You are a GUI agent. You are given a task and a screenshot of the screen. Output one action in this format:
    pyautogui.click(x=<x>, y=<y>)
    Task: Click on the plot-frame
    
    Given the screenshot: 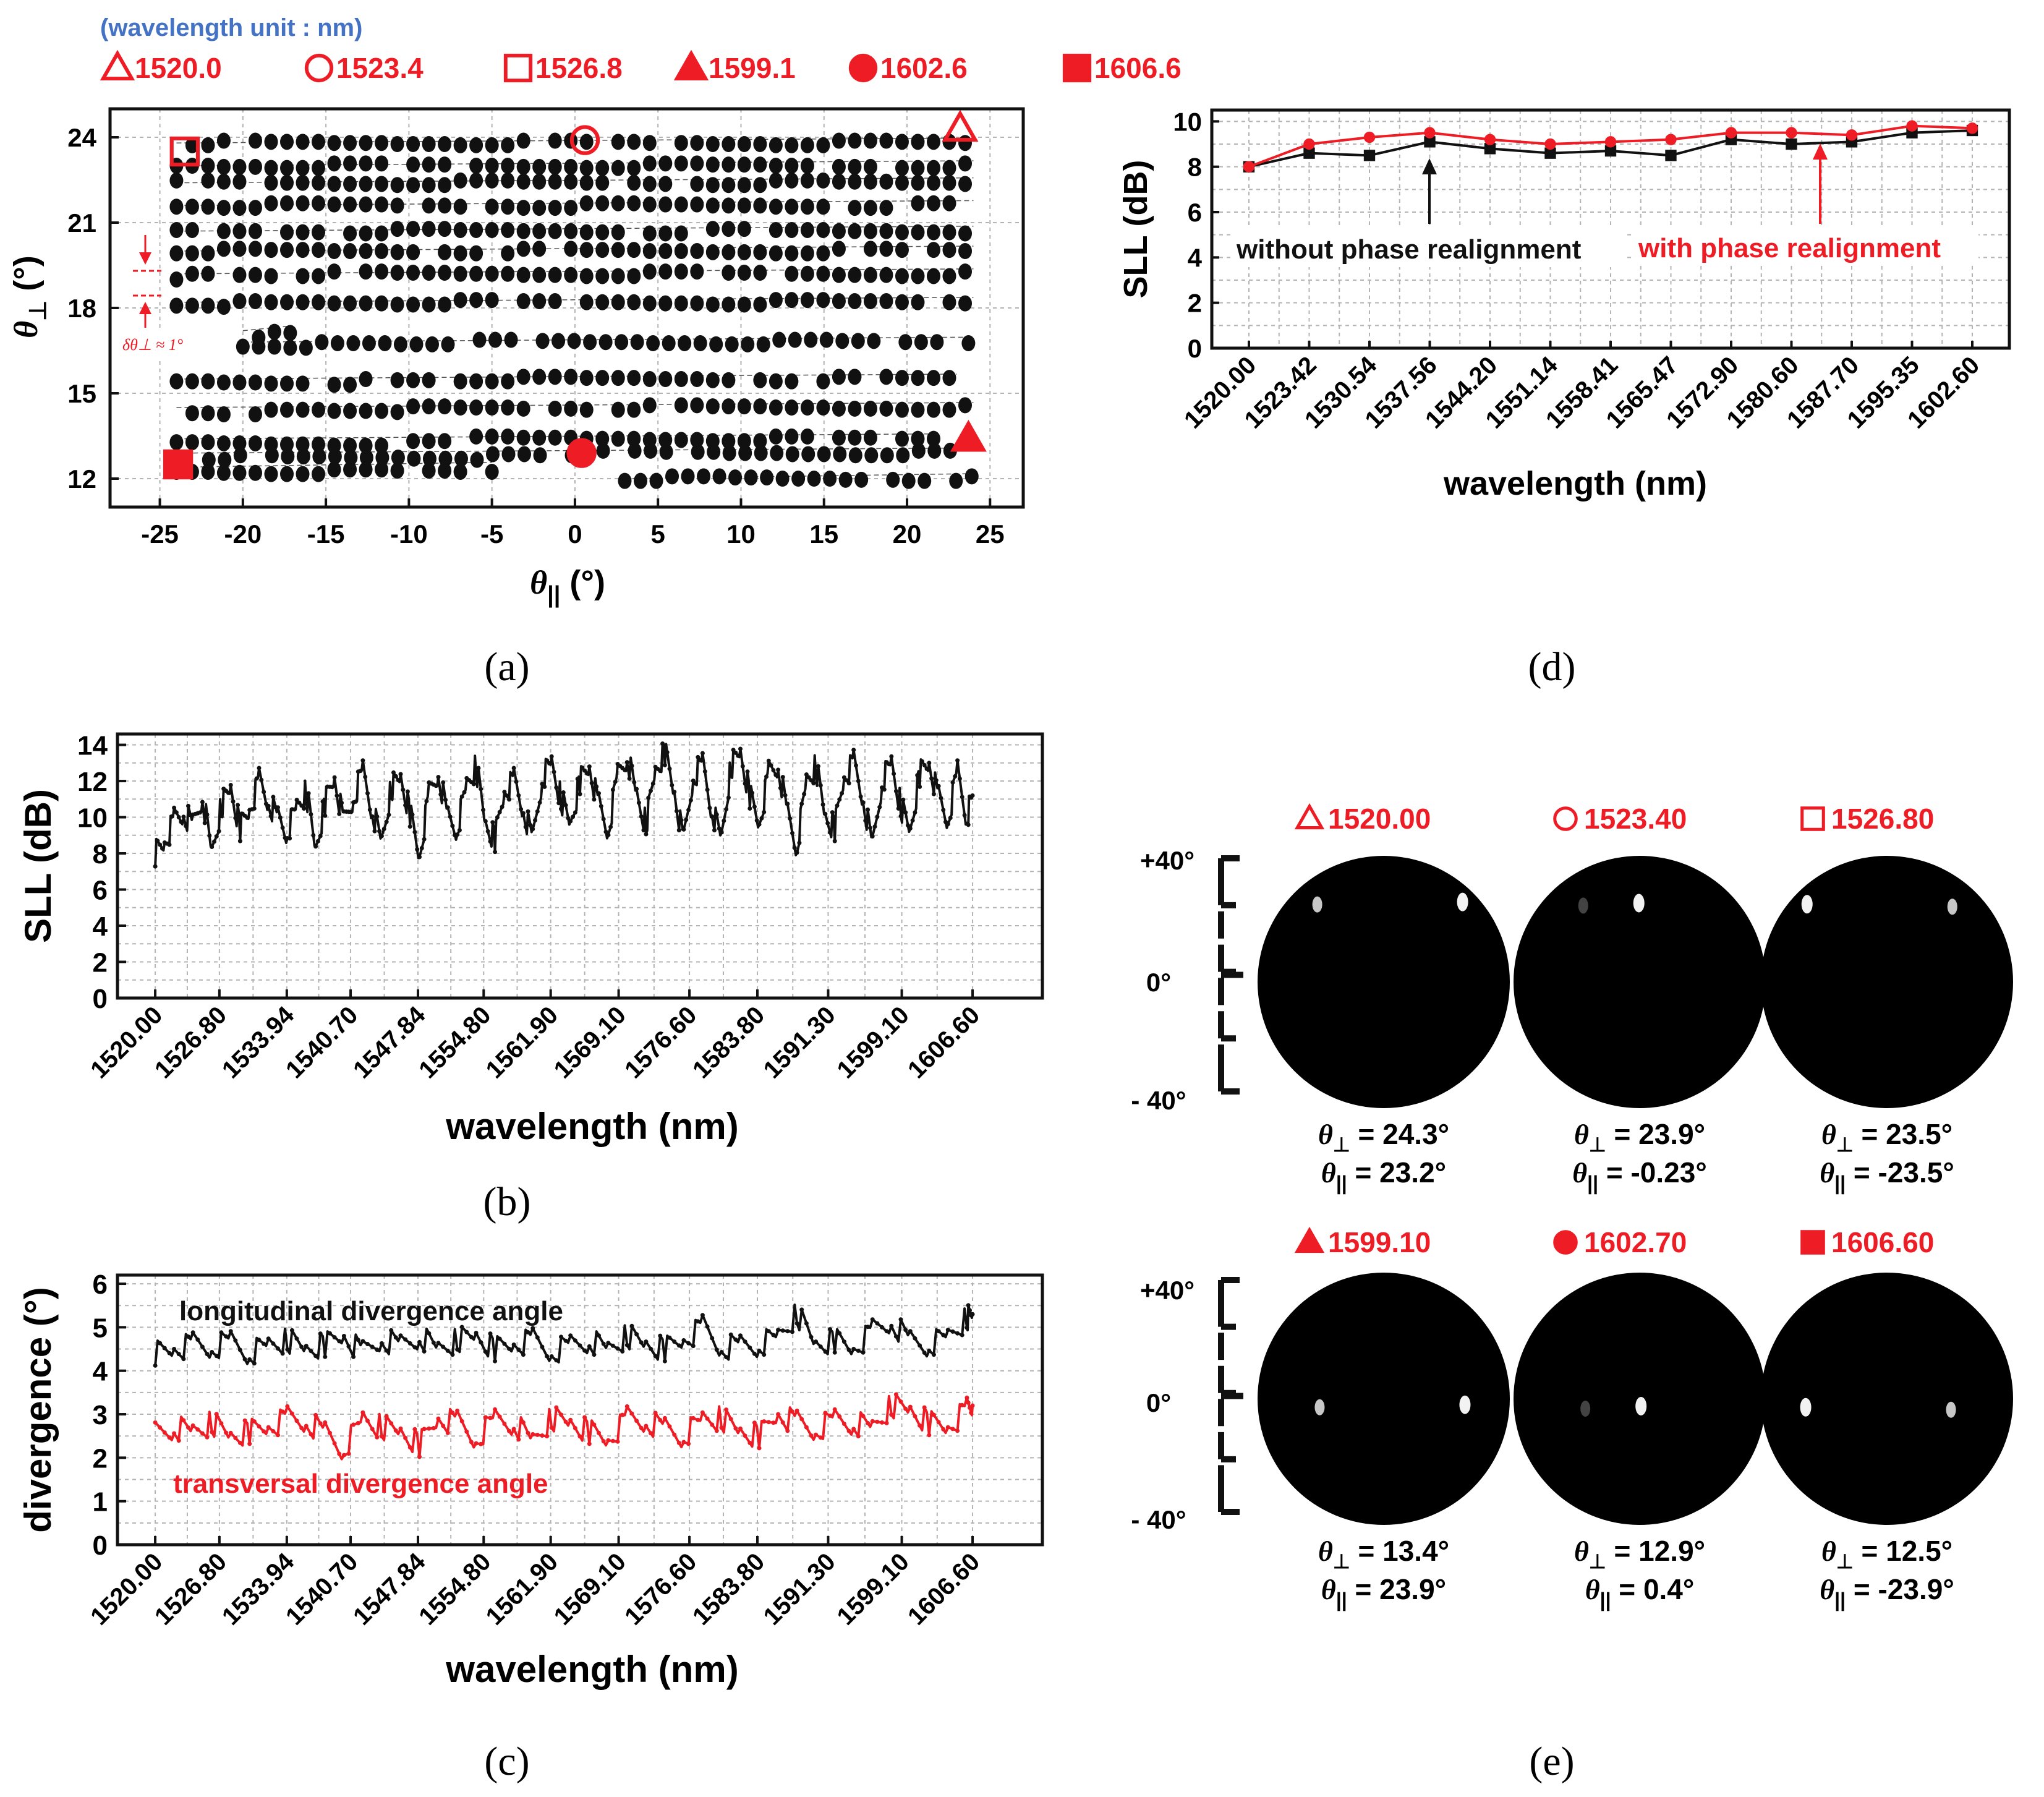 What is the action you would take?
    pyautogui.click(x=580, y=1410)
    